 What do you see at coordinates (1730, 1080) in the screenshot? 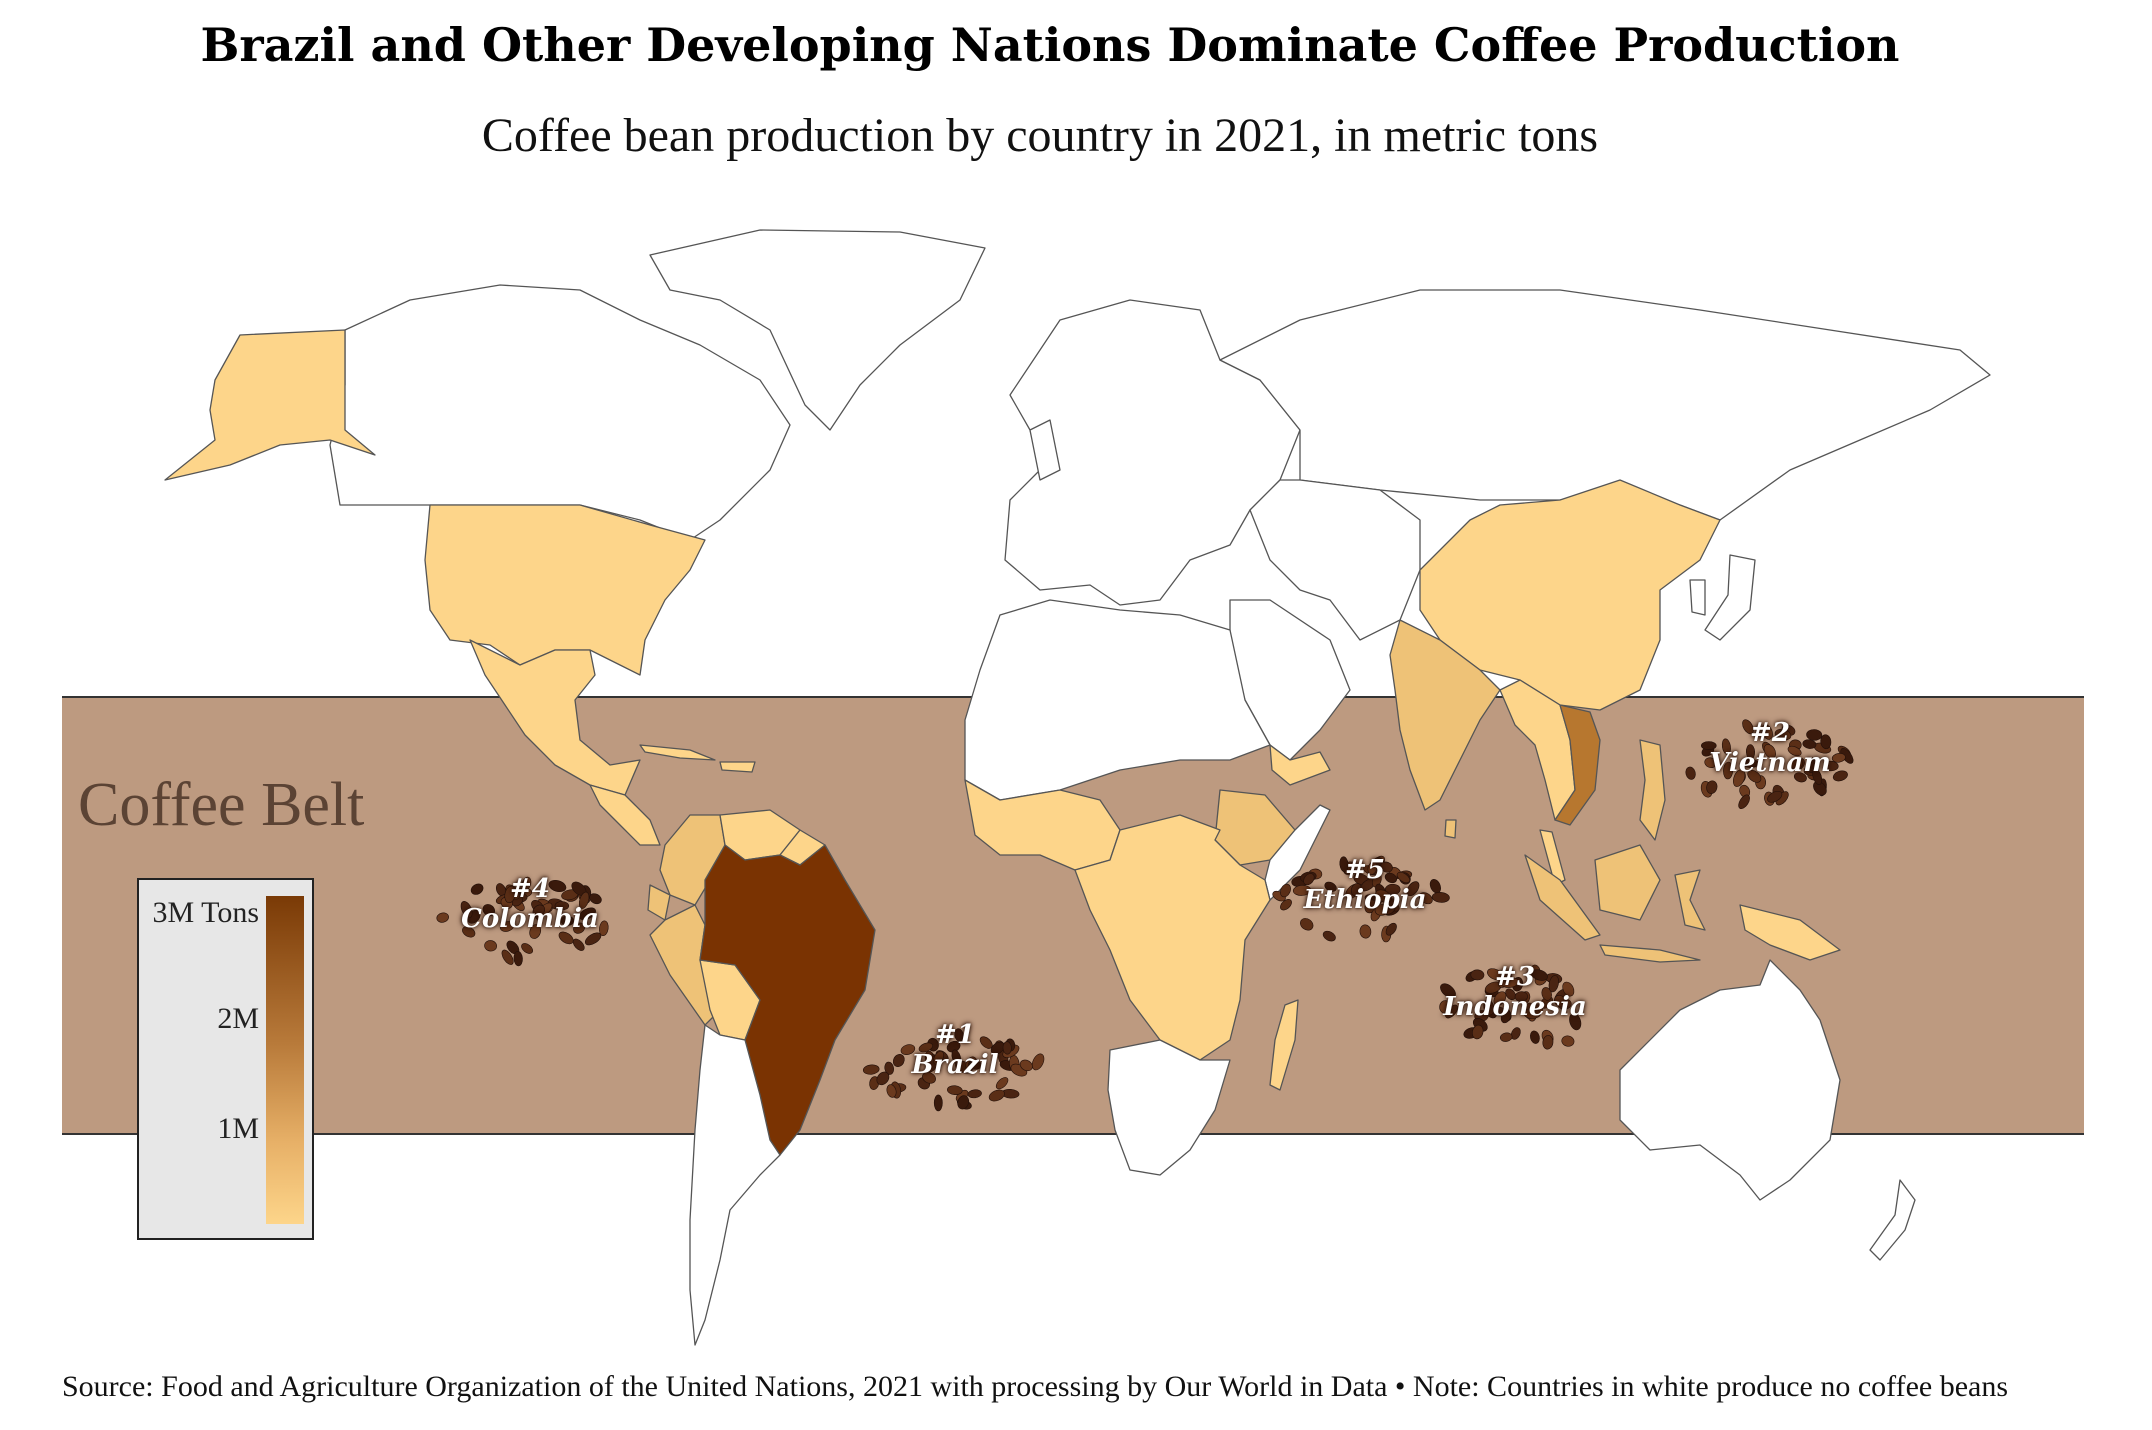
I see `australia` at bounding box center [1730, 1080].